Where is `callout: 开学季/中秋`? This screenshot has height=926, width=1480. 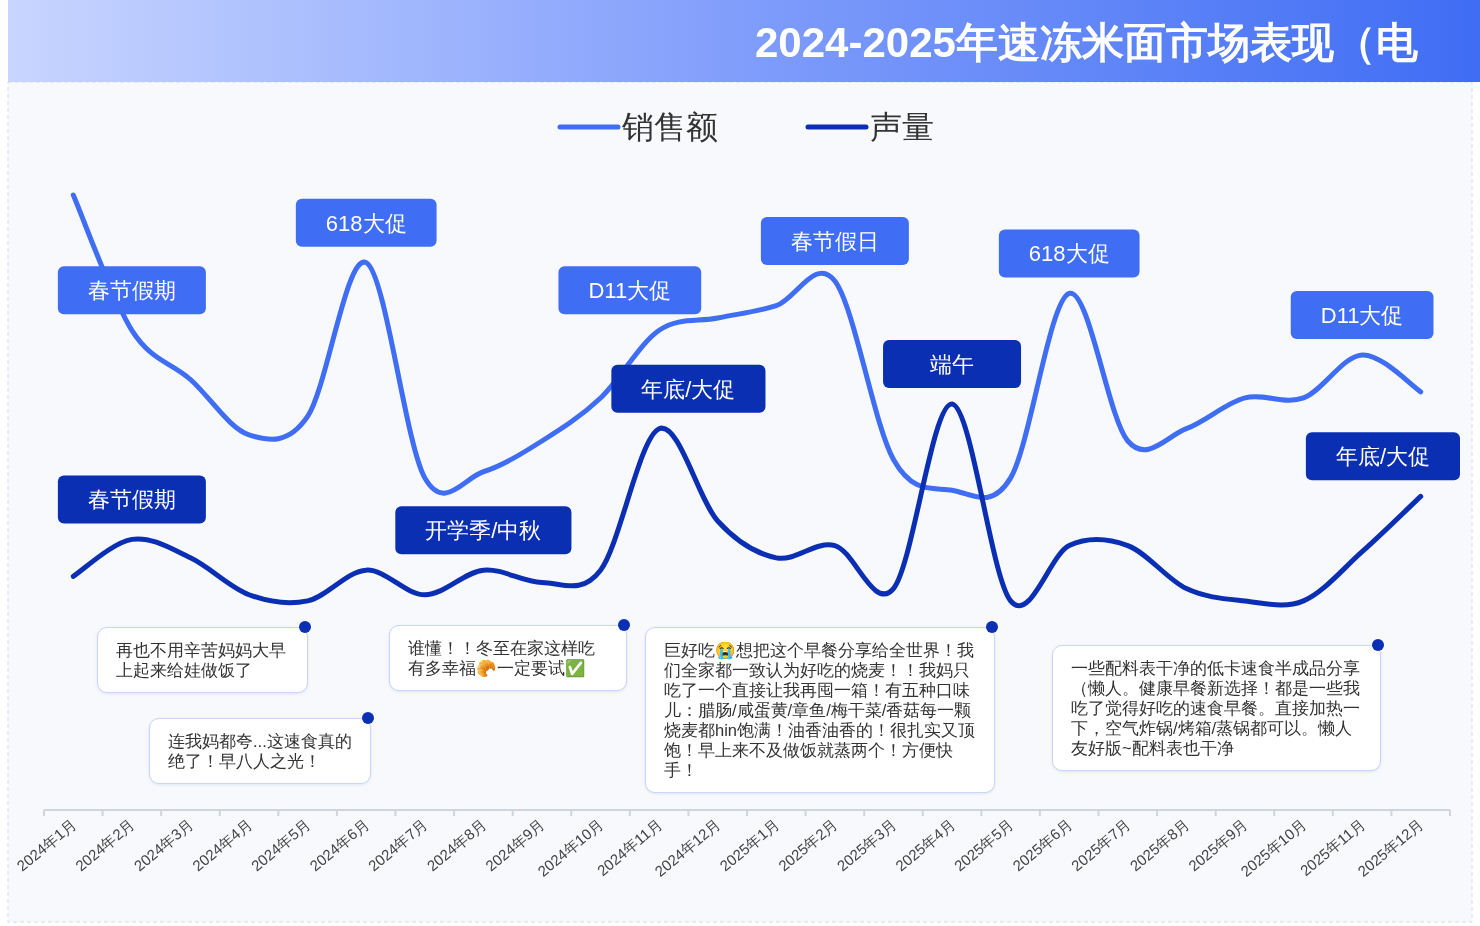
callout: 开学季/中秋 is located at coordinates (483, 530).